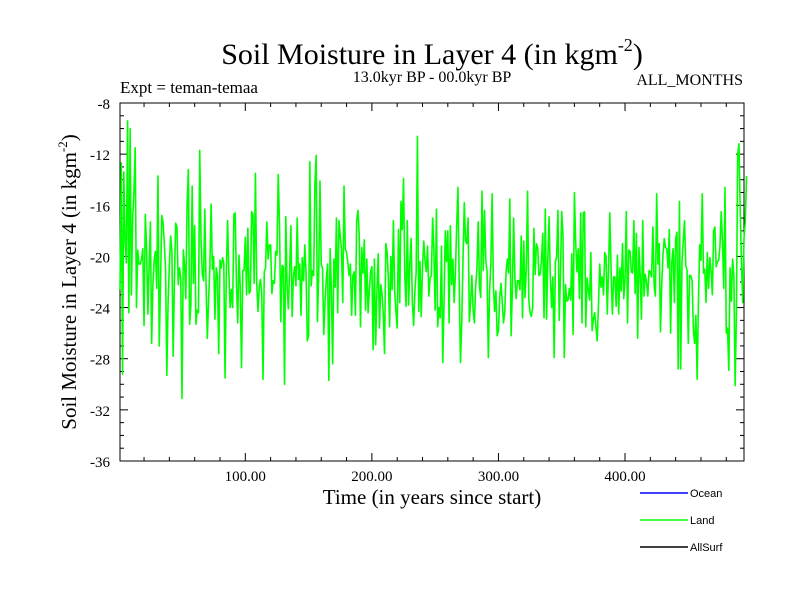  I want to click on y-tick-label: -8, so click(104, 105).